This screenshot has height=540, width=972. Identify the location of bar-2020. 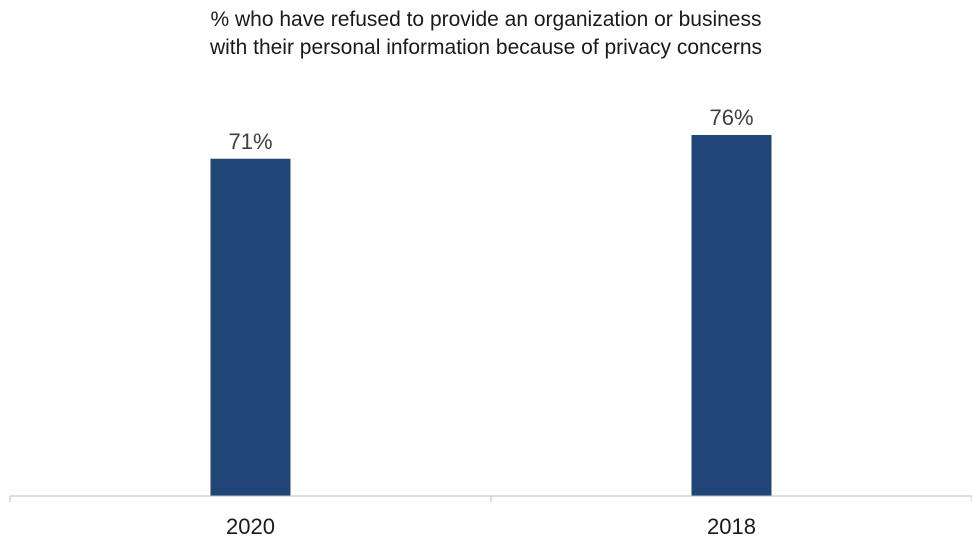
(250, 327).